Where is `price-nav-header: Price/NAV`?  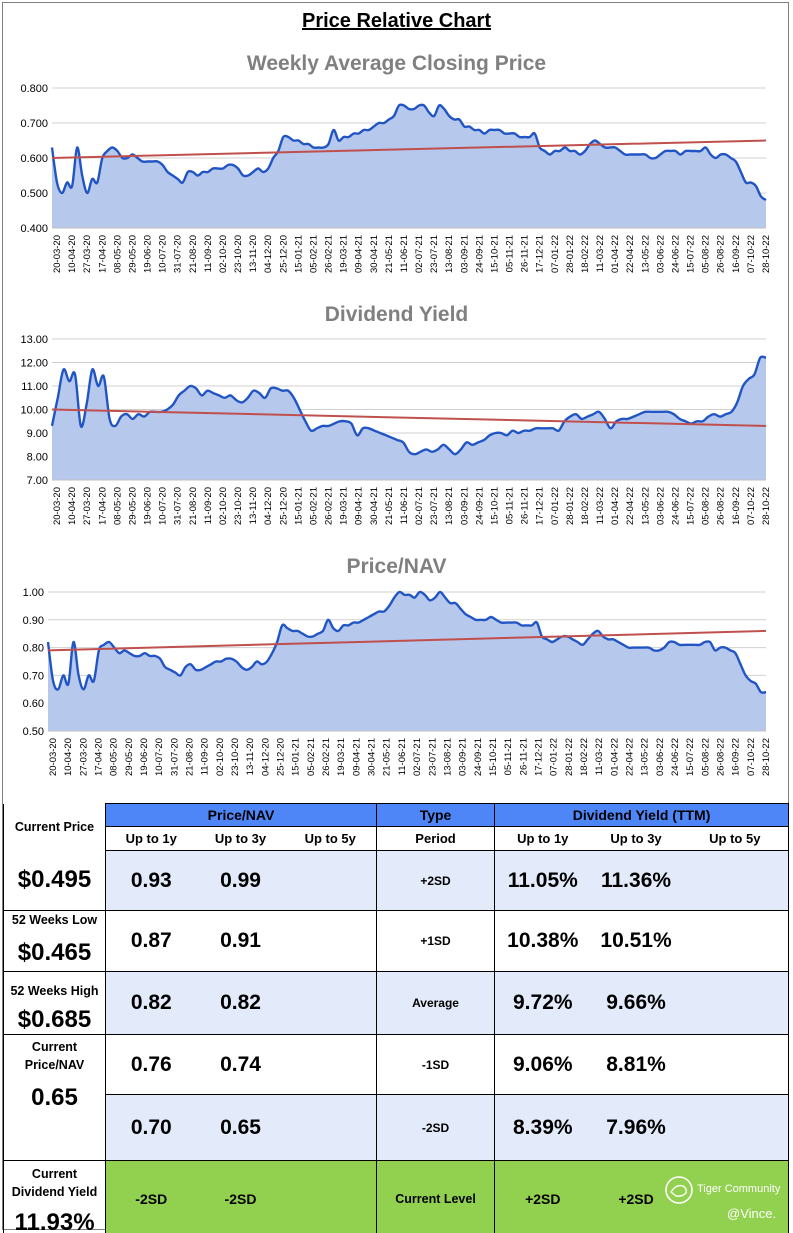
price-nav-header: Price/NAV is located at coordinates (241, 815).